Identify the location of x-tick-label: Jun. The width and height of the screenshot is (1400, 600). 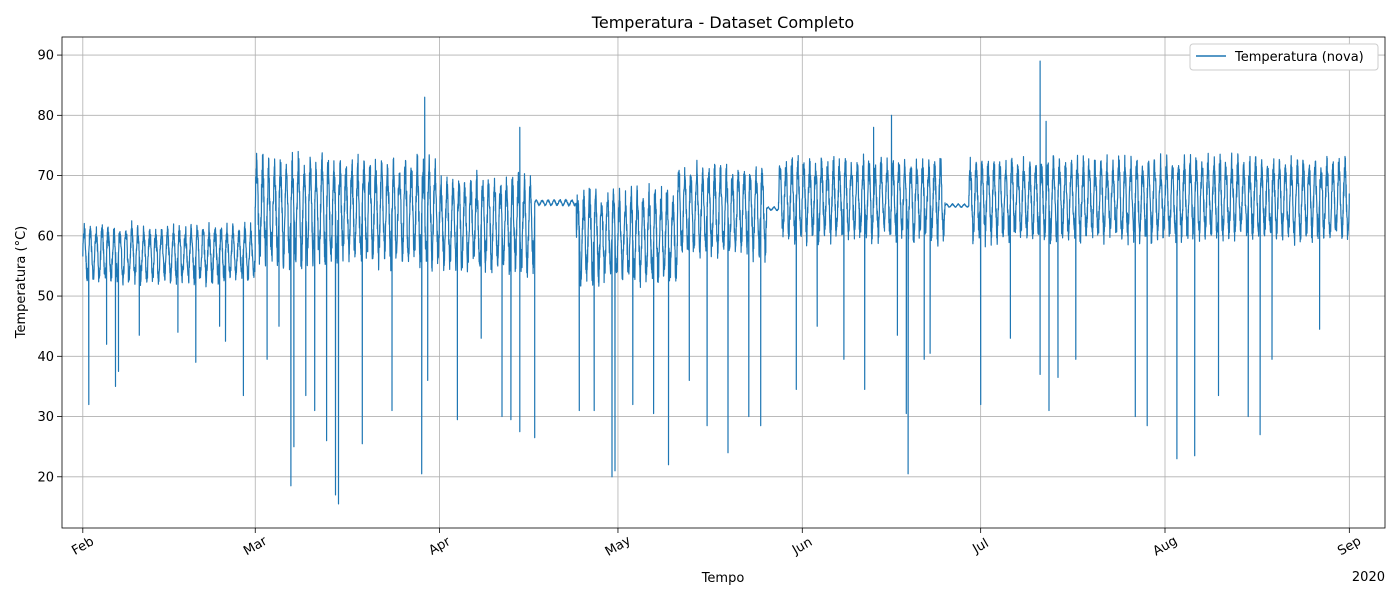
(802, 547).